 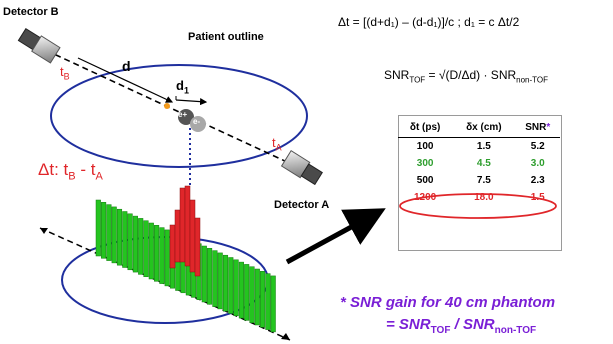 I want to click on snr-gain-formula: = SNRTOF / SNRnon-TOF, so click(x=461, y=326).